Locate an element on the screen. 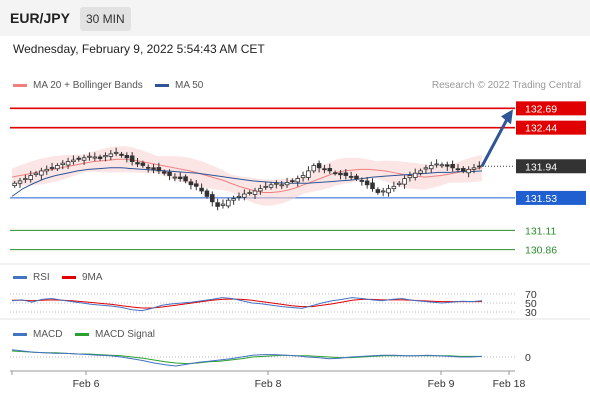 The width and height of the screenshot is (590, 400). legend-rsi: RSI is located at coordinates (31, 277).